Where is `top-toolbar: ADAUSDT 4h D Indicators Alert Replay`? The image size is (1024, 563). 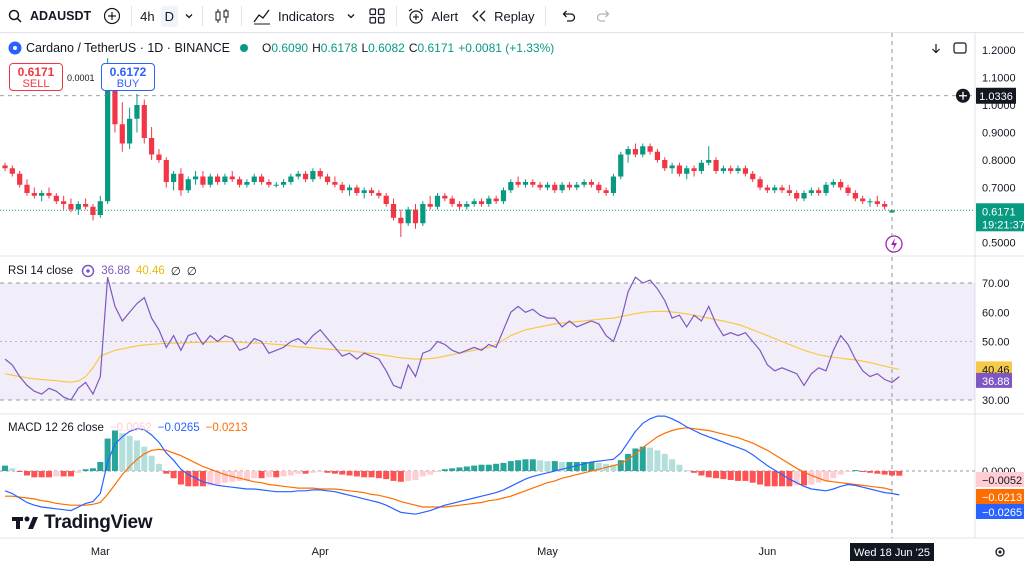
top-toolbar: ADAUSDT 4h D Indicators Alert Replay is located at coordinates (512, 16).